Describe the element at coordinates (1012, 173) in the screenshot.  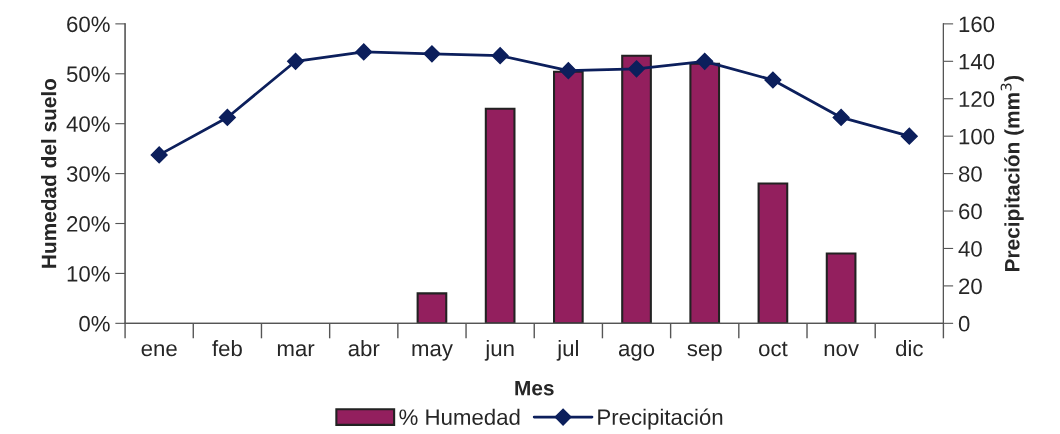
I see `y2-axis-title: Precipitación (mm$^{3}$)` at that location.